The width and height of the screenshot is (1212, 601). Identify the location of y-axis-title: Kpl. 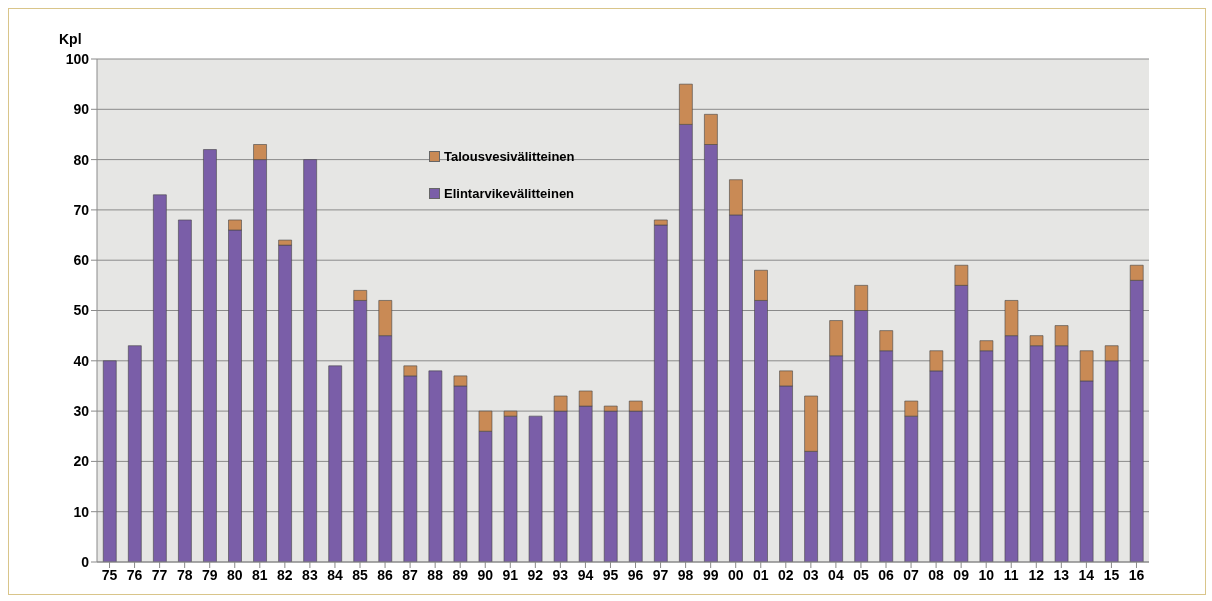
(70, 39).